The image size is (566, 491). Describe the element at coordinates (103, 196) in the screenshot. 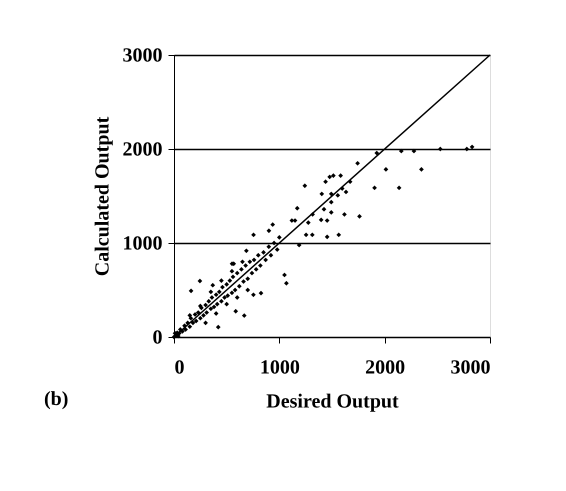

I see `y-axis-title: Calculated Output` at that location.